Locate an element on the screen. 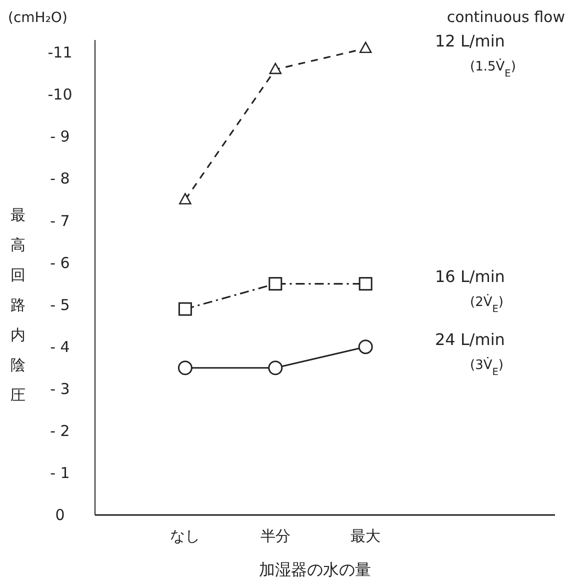  text: 24 L/min (3V̇$_{E}$) is located at coordinates (470, 354).